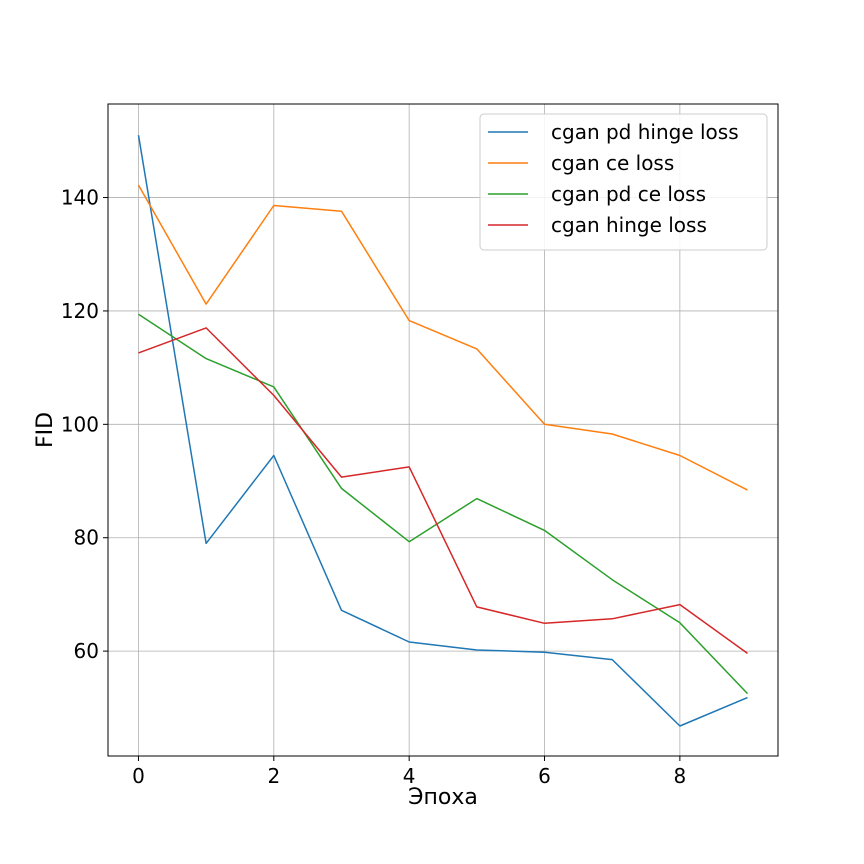  What do you see at coordinates (645, 132) in the screenshot?
I see `legend-label: cgan pd hinge loss` at bounding box center [645, 132].